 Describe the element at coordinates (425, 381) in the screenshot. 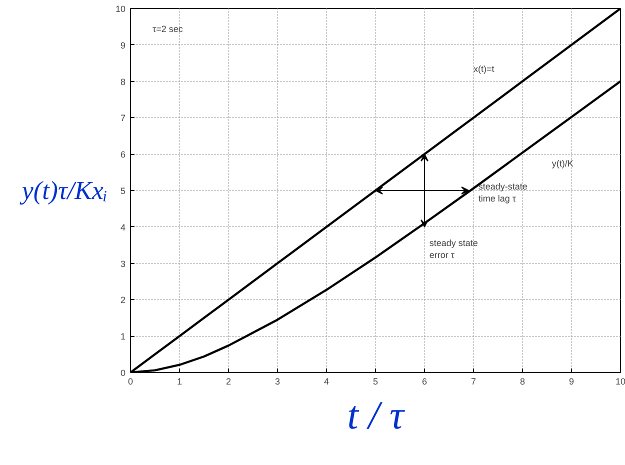

I see `x-tick-label: 6` at that location.